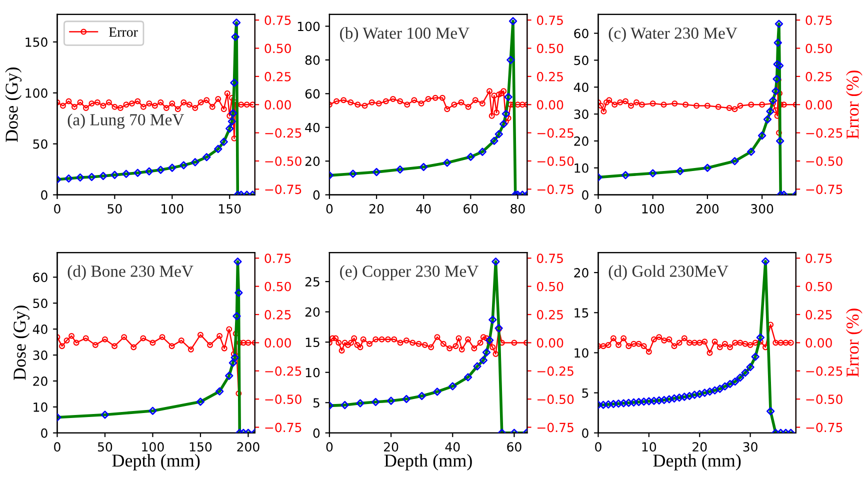 The width and height of the screenshot is (867, 481). What do you see at coordinates (123, 32) in the screenshot?
I see `legend-label: Error` at bounding box center [123, 32].